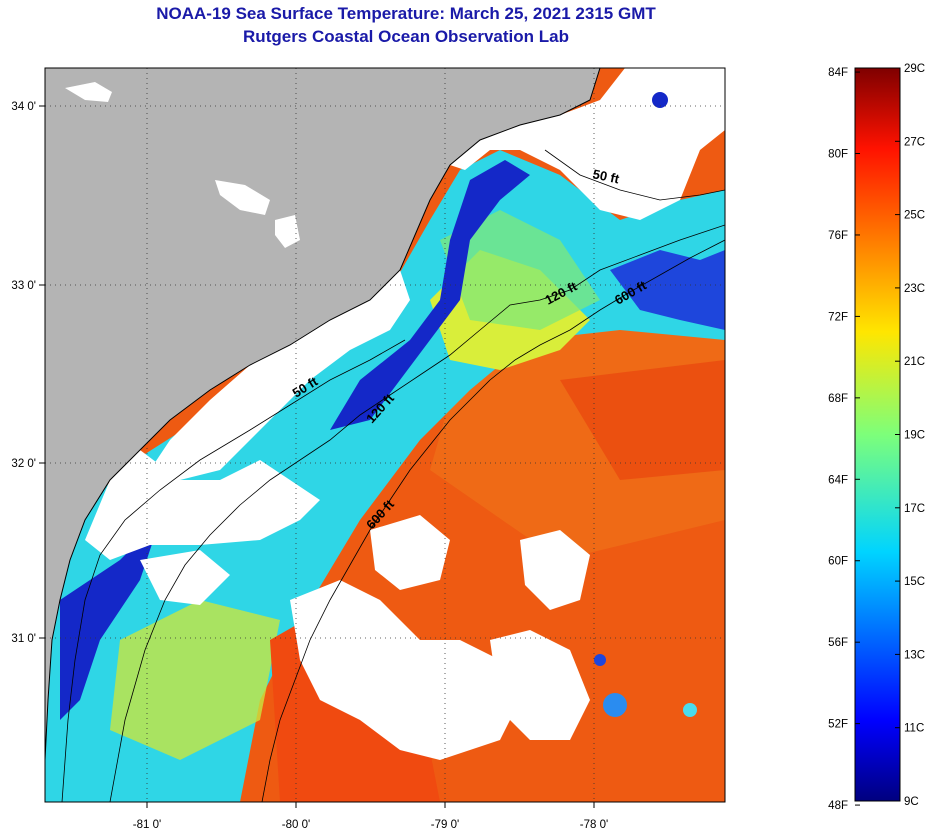 Image resolution: width=928 pixels, height=832 pixels. I want to click on lon-tick-label: -80 0', so click(296, 825).